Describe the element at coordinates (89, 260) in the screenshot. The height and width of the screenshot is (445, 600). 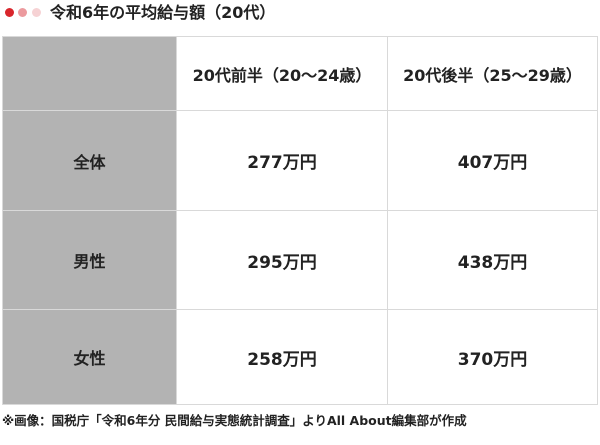
I see `row-label-male: 男性` at that location.